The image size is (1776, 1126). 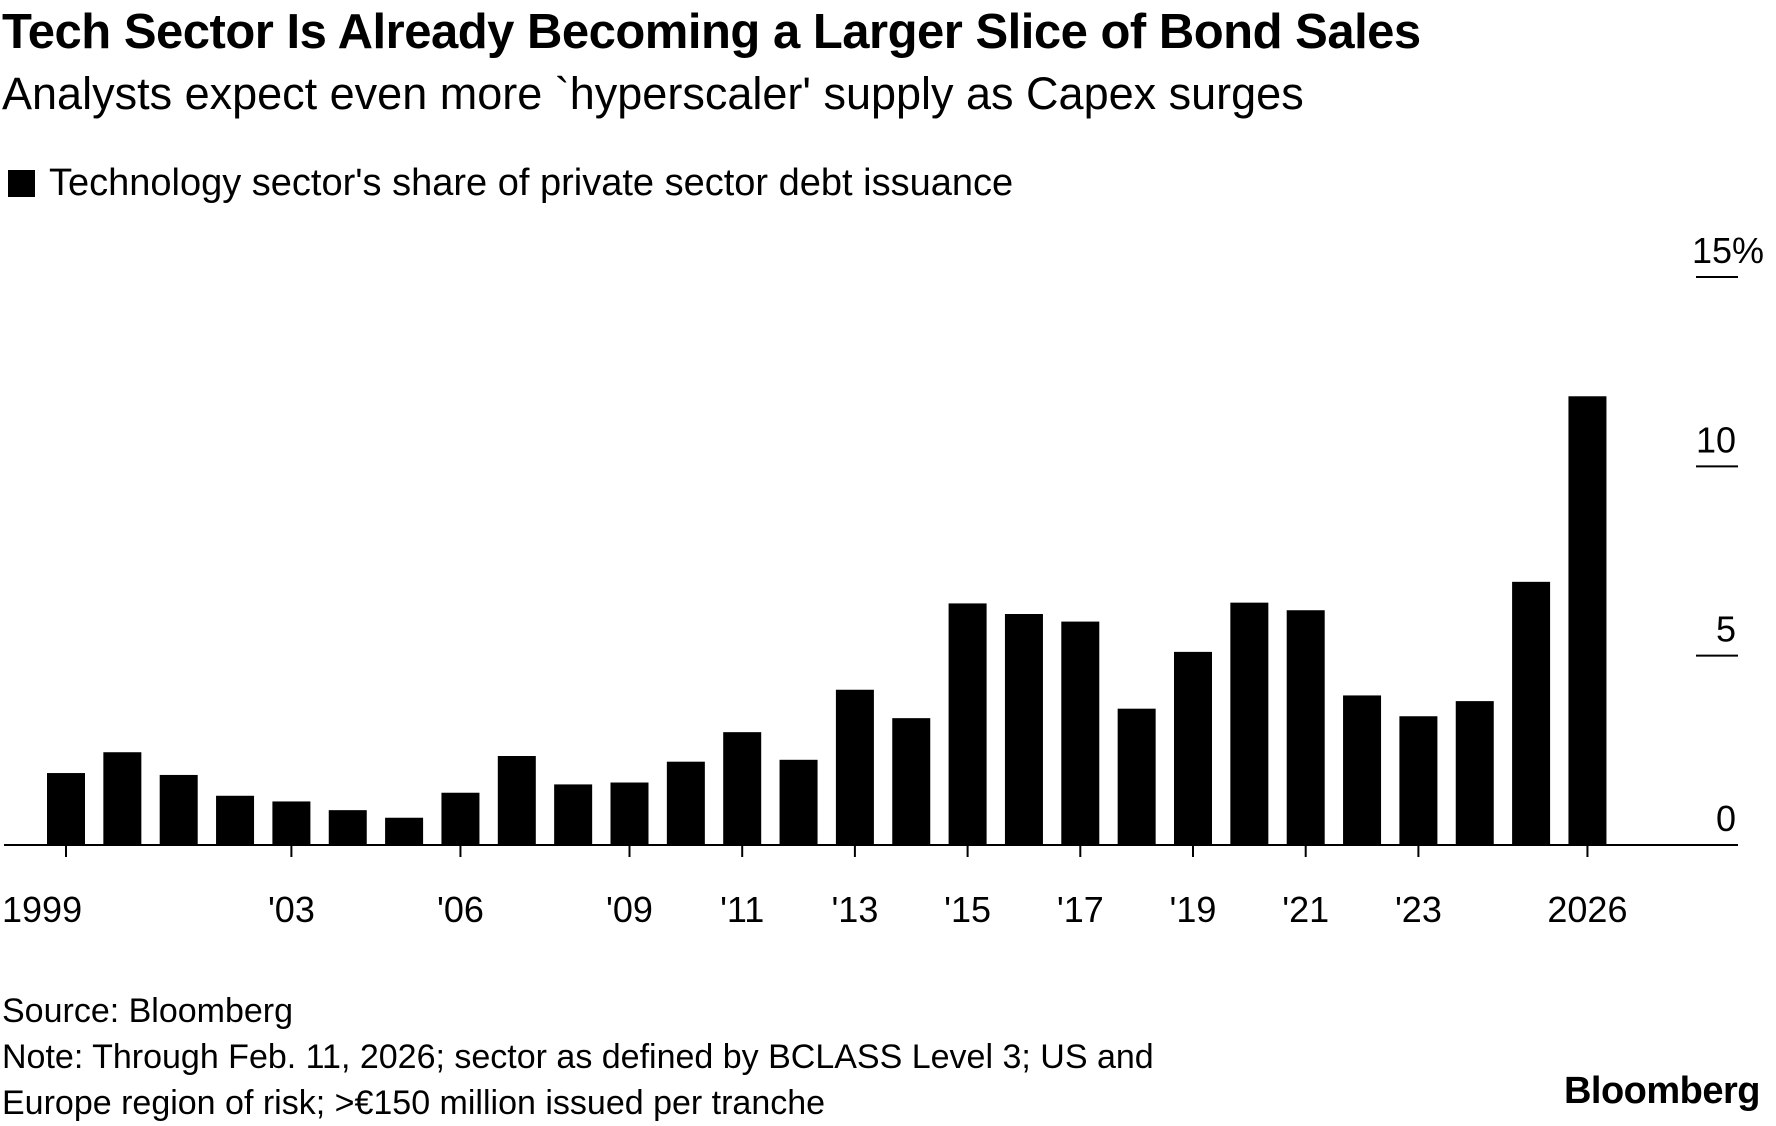 I want to click on y-axis: 0 5 10 15%, so click(x=1728, y=534).